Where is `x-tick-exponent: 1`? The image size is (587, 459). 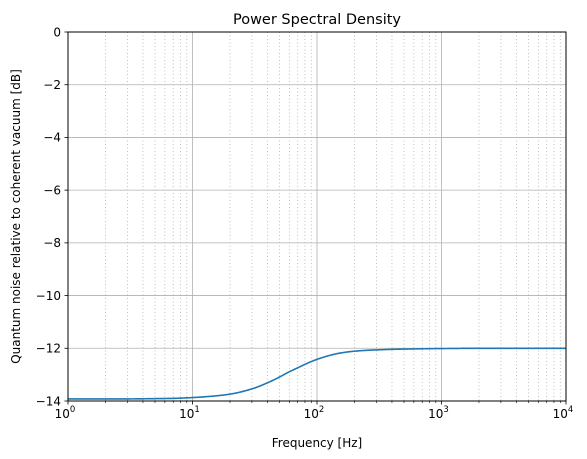 x-tick-exponent: 1 is located at coordinates (196, 410).